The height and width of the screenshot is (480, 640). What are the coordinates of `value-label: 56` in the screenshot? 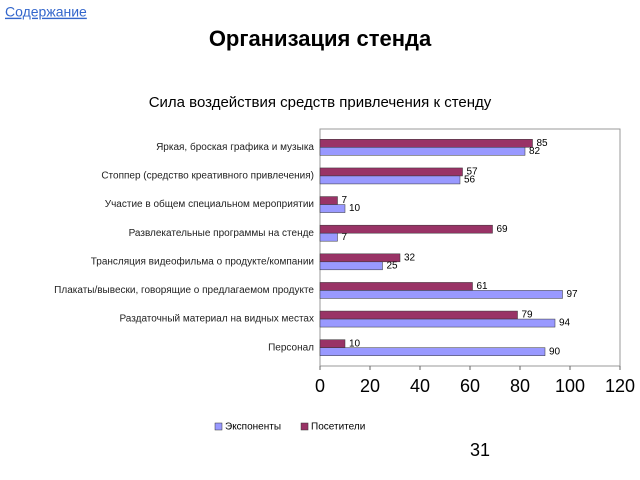 It's located at (470, 180).